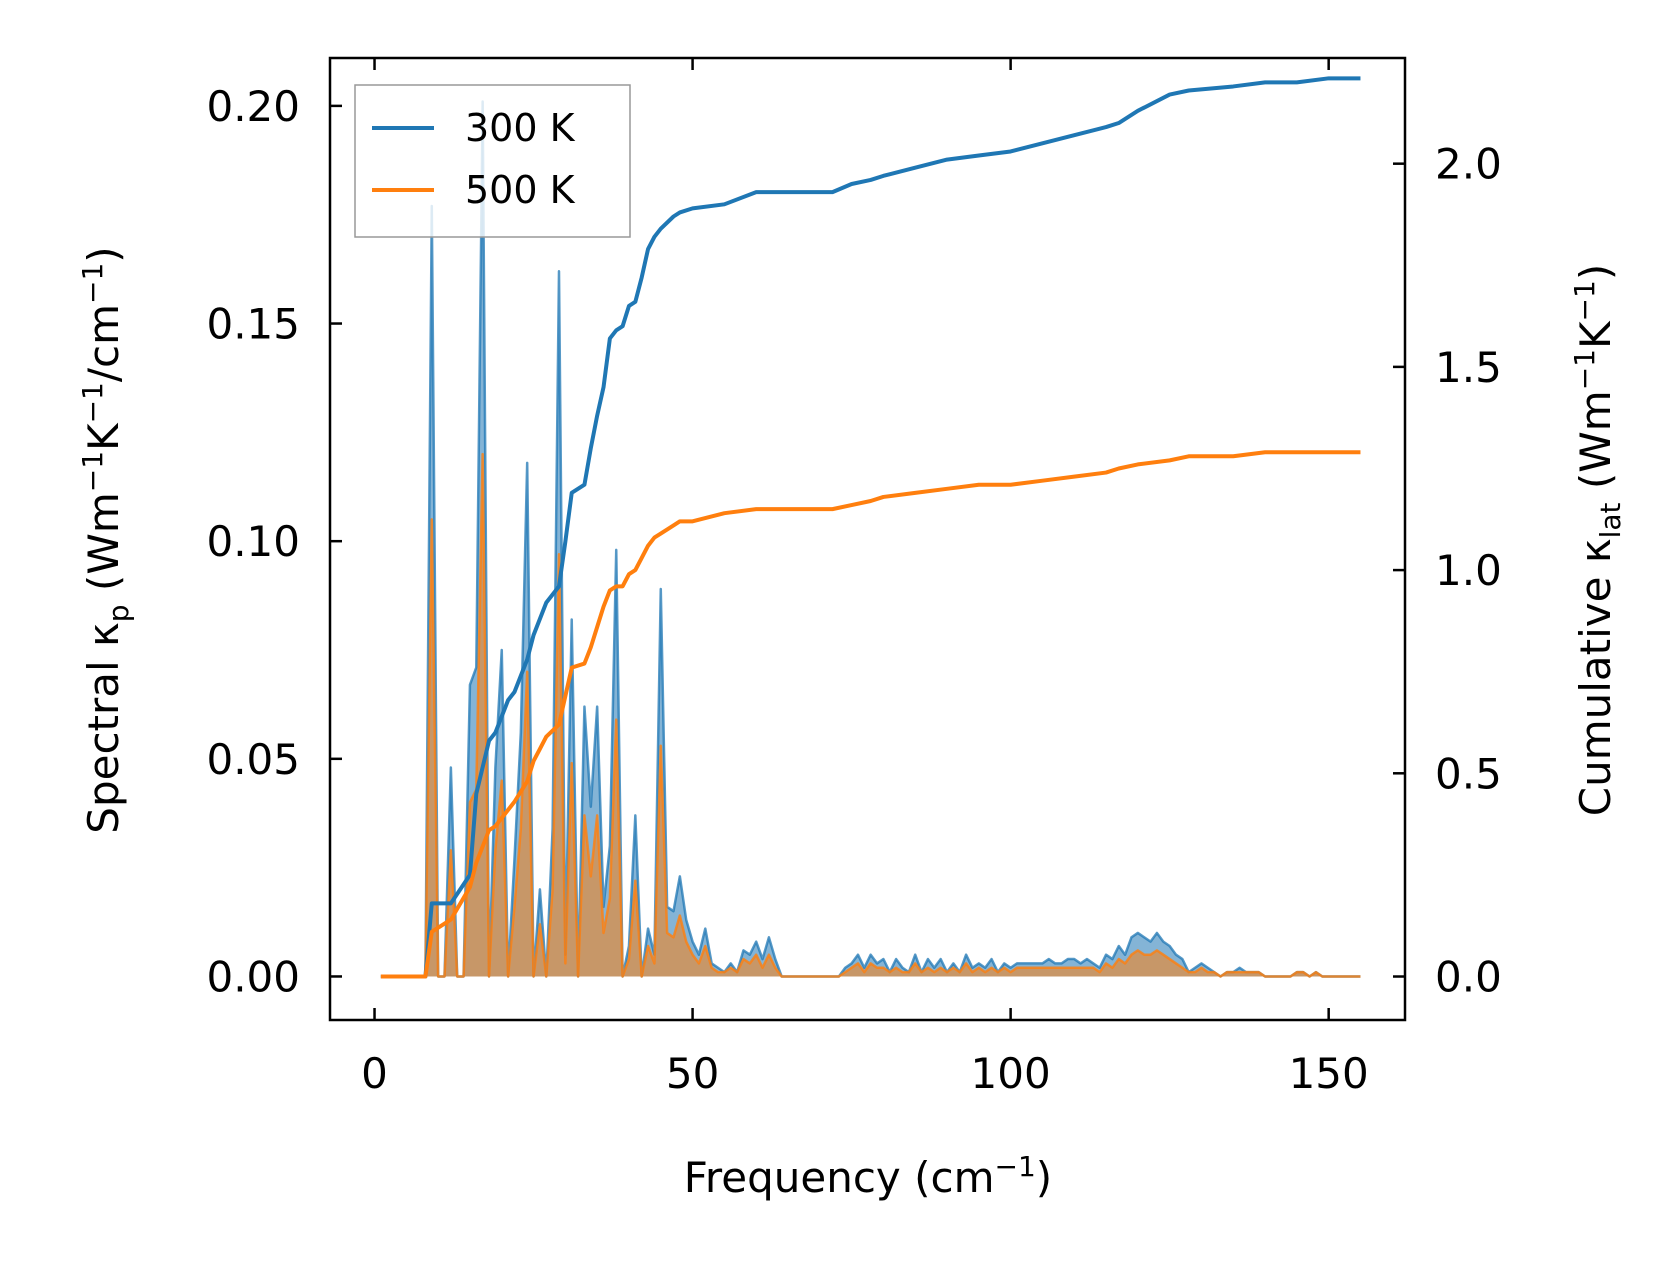 This screenshot has height=1264, width=1679. Describe the element at coordinates (103, 436) in the screenshot. I see `y-left-title-p3: K` at that location.